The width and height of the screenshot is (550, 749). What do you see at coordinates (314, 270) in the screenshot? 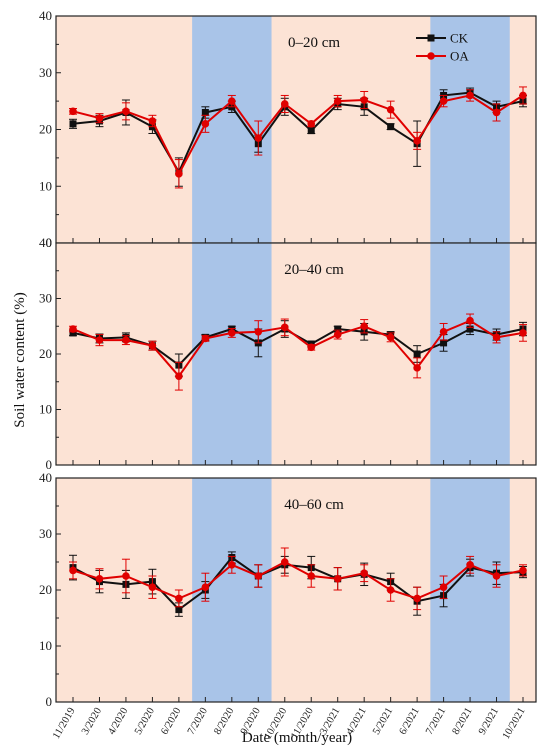
I see `panel-depth-label: 20–40 cm` at bounding box center [314, 270].